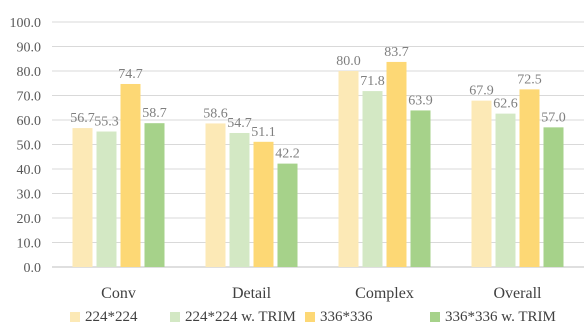 This screenshot has height=325, width=584. Describe the element at coordinates (29, 121) in the screenshot. I see `y-tick-label: 60.0` at that location.